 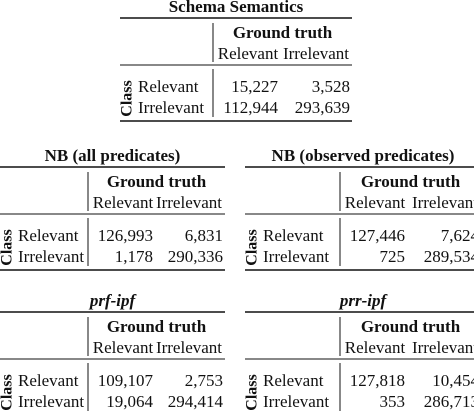 I want to click on cell: 112,944, so click(x=250, y=107).